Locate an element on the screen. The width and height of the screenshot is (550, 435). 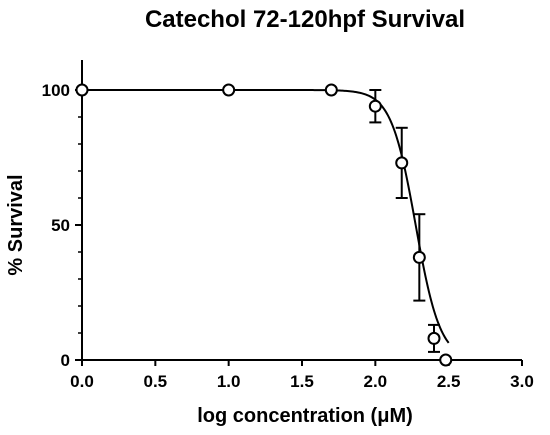
x-tick-label: 1.5 is located at coordinates (302, 381).